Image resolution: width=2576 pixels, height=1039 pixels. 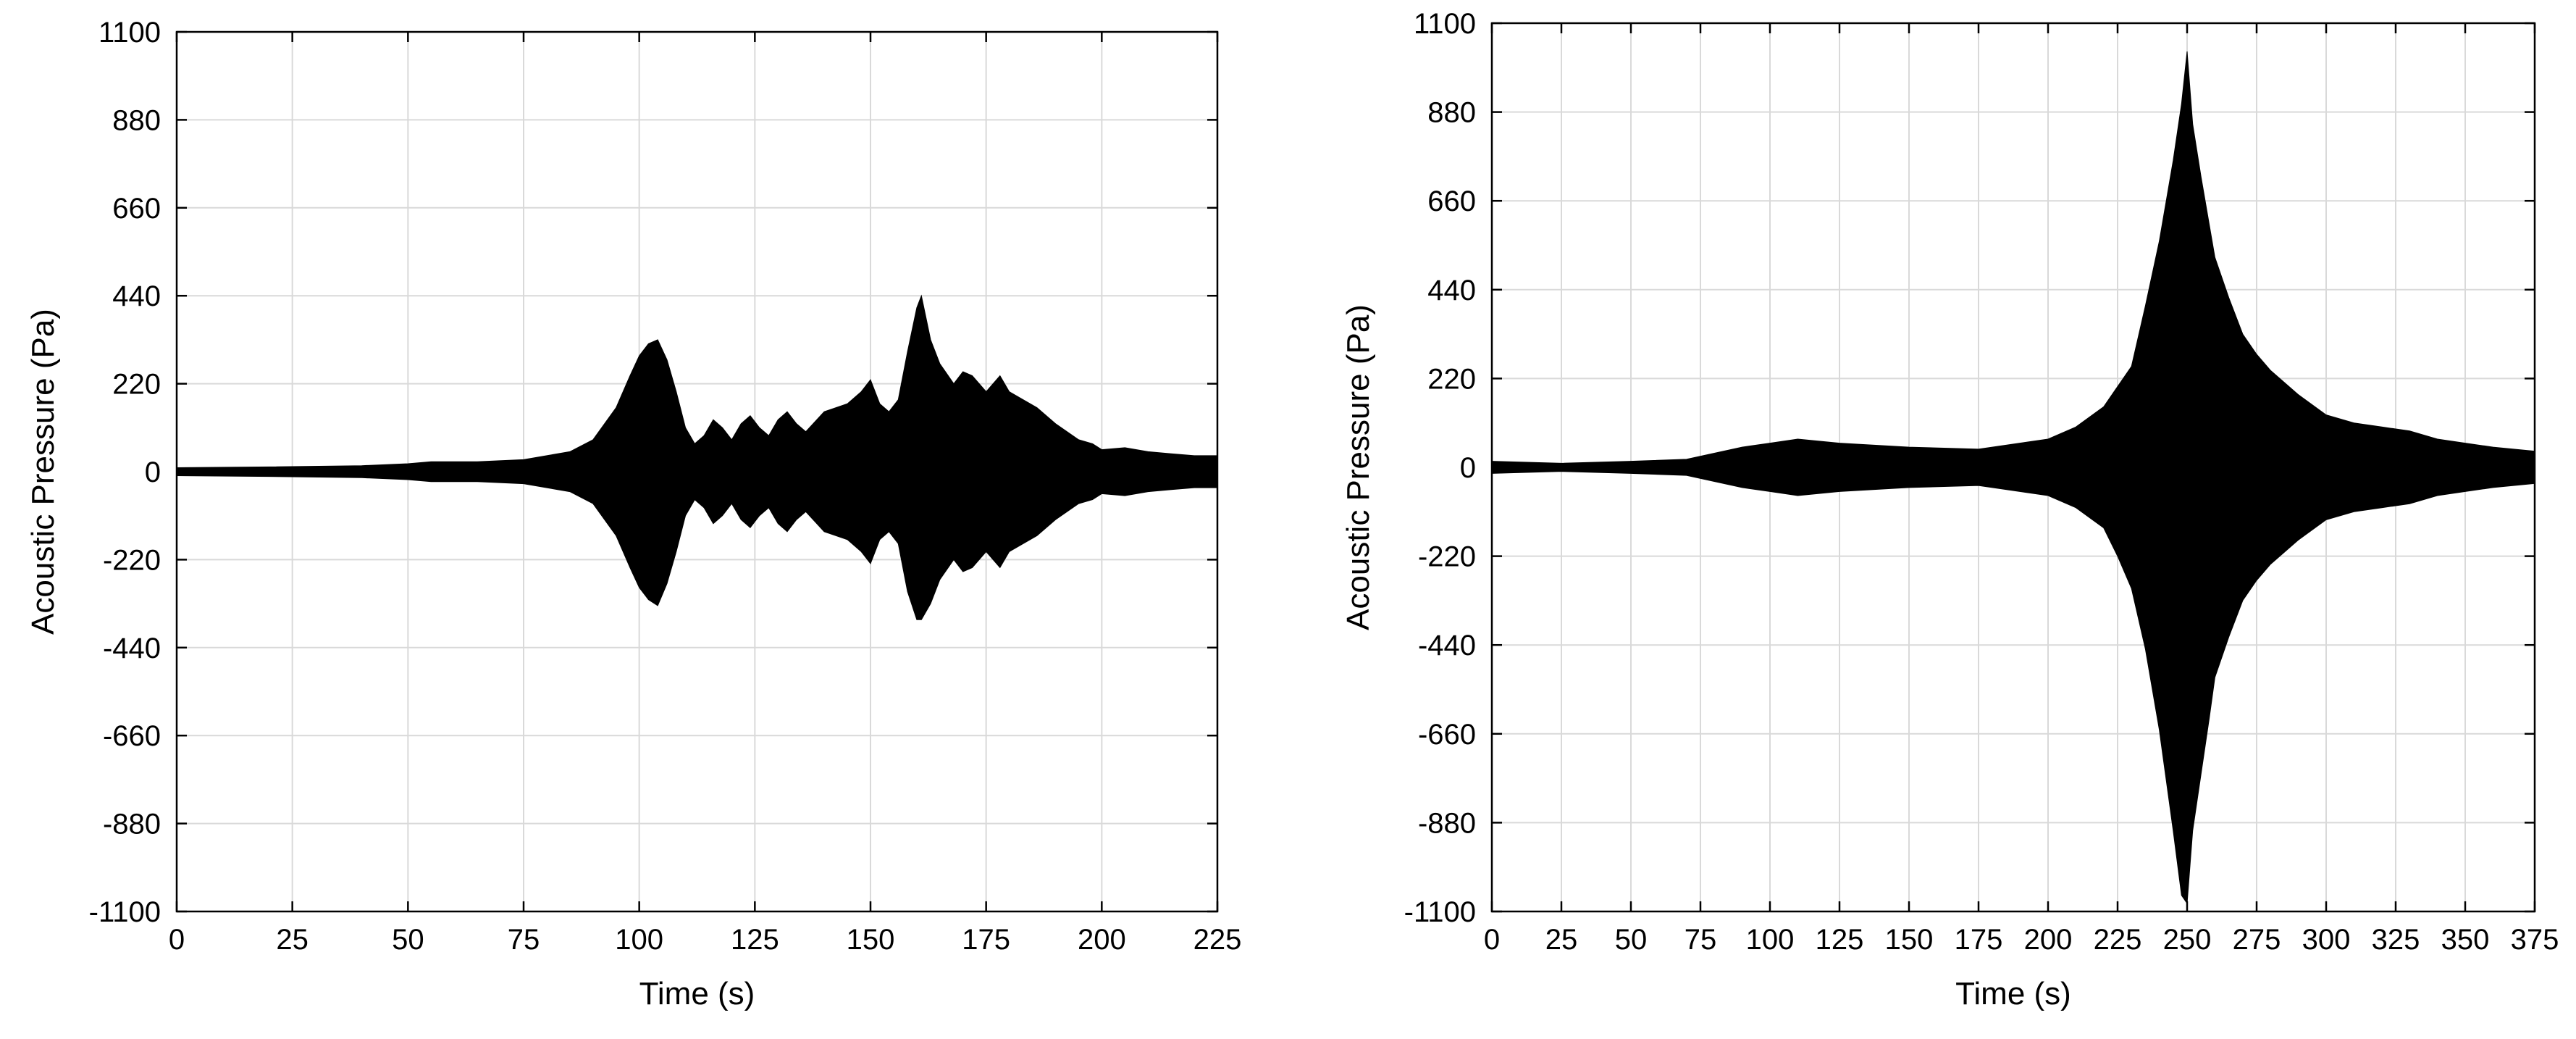 I want to click on x-tick-label: 350, so click(x=2465, y=940).